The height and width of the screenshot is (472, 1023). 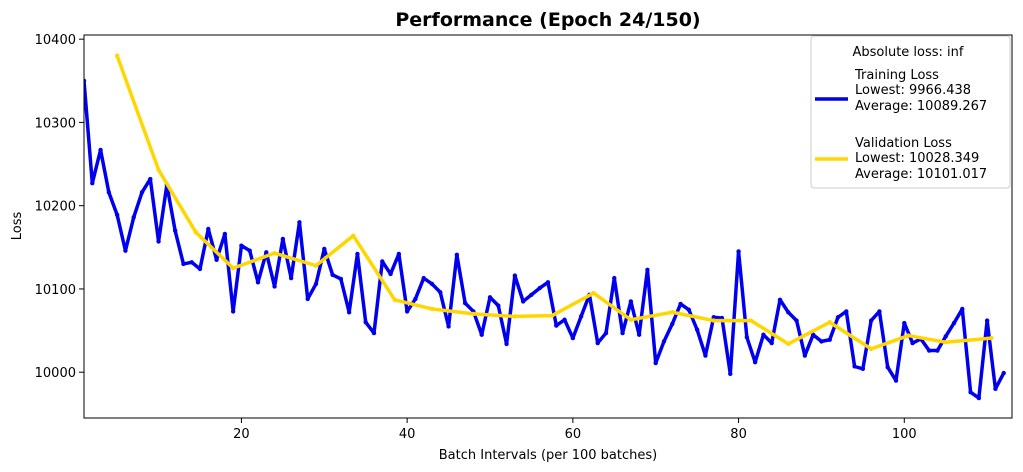 What do you see at coordinates (55, 373) in the screenshot?
I see `y-tick-label: 10000` at bounding box center [55, 373].